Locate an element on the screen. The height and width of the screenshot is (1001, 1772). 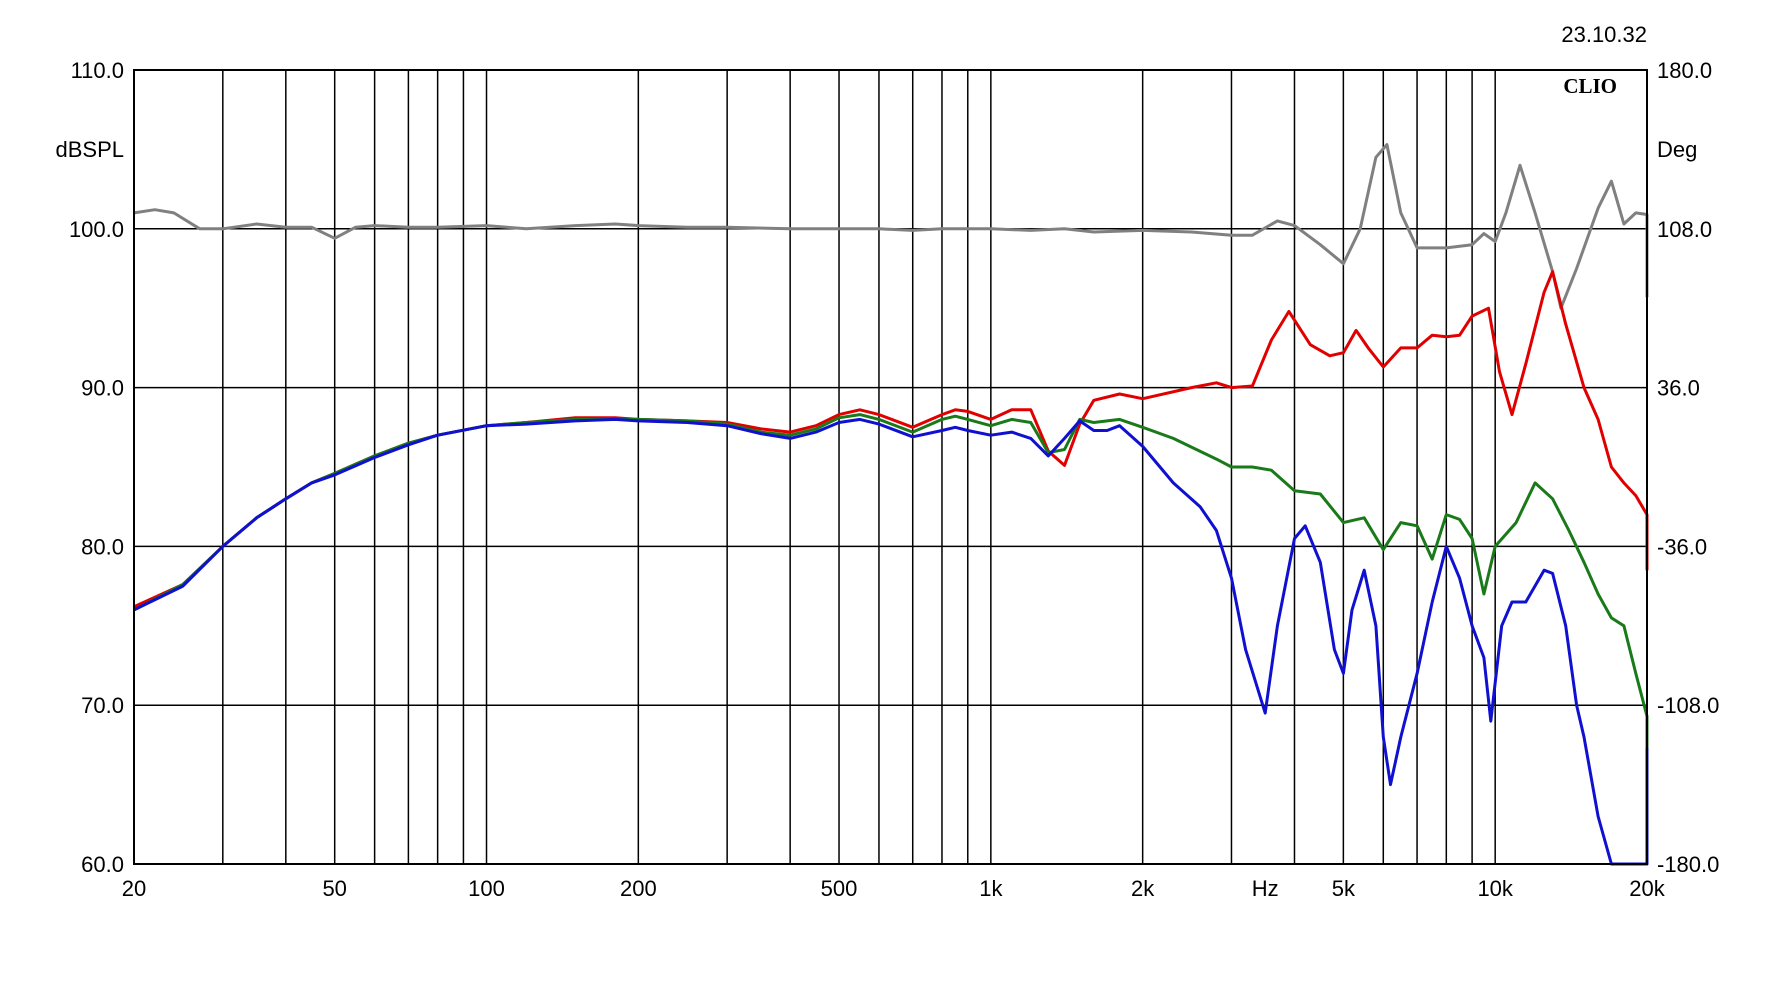
x-axis-unit-label: Hz is located at coordinates (1265, 888).